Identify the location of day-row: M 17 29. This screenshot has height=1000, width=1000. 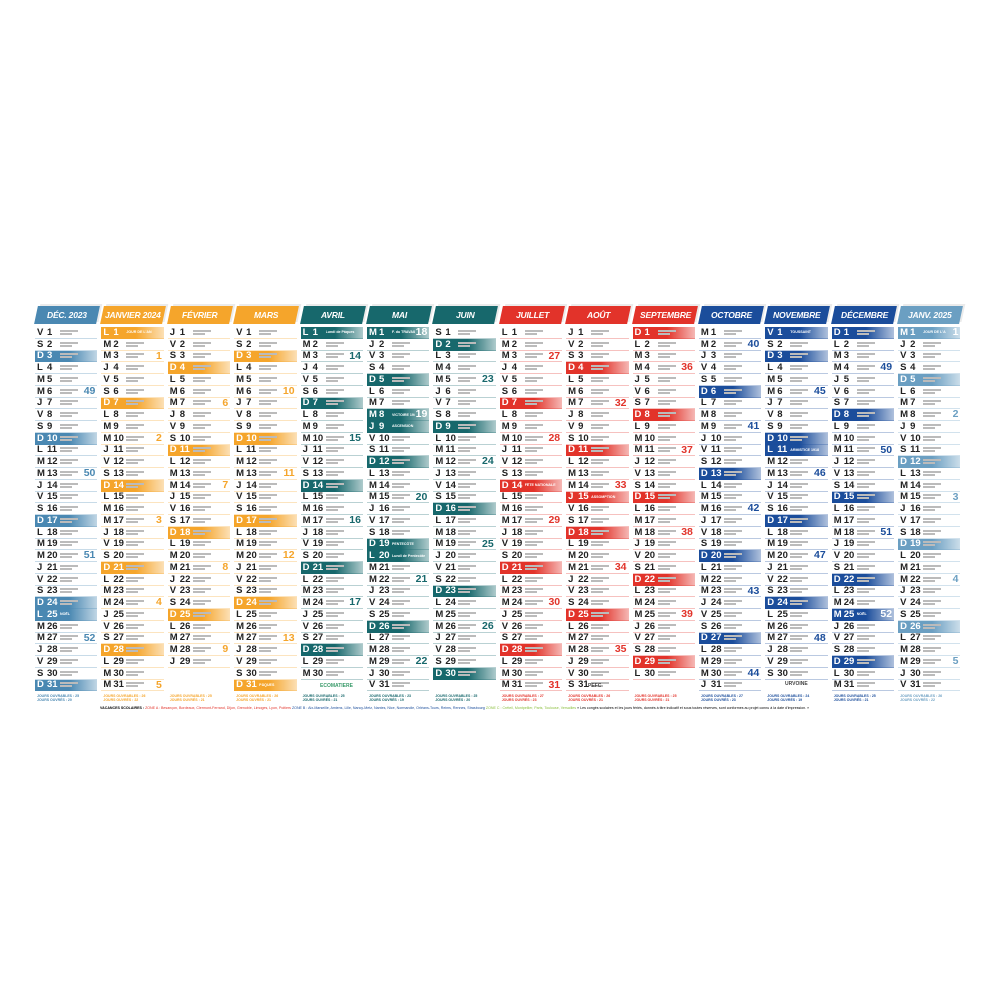
(531, 520).